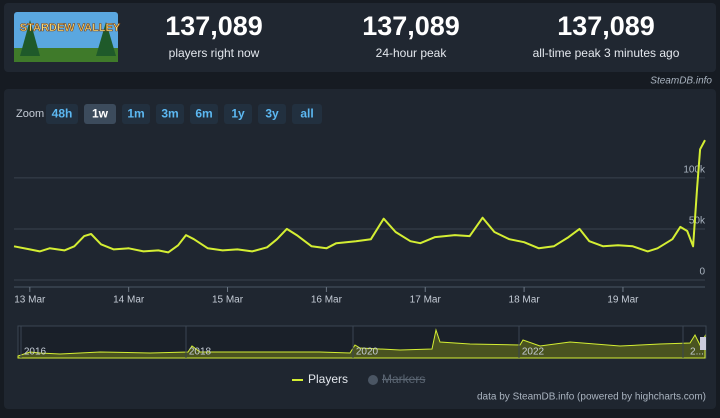  I want to click on navigator, so click(362, 342).